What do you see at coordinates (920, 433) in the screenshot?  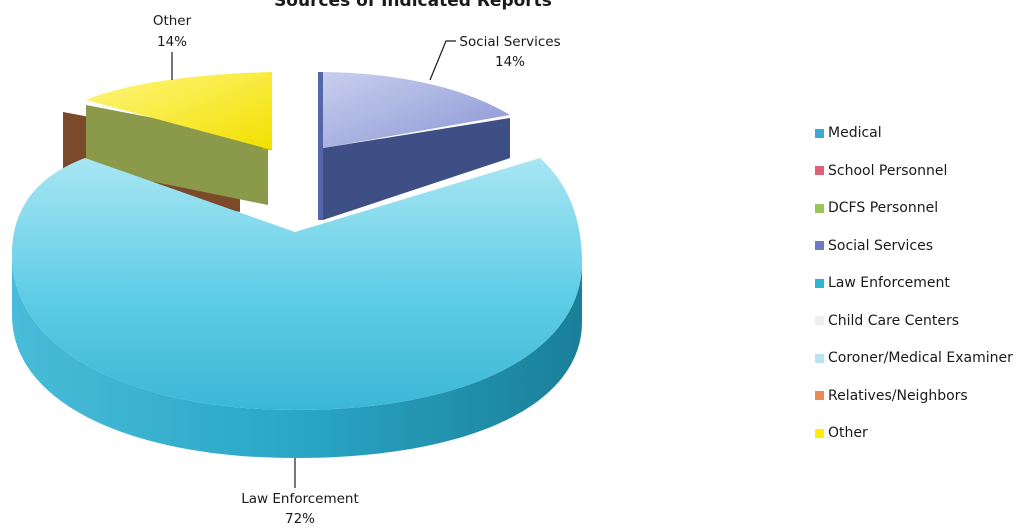 I see `legend-item-other: Other` at bounding box center [920, 433].